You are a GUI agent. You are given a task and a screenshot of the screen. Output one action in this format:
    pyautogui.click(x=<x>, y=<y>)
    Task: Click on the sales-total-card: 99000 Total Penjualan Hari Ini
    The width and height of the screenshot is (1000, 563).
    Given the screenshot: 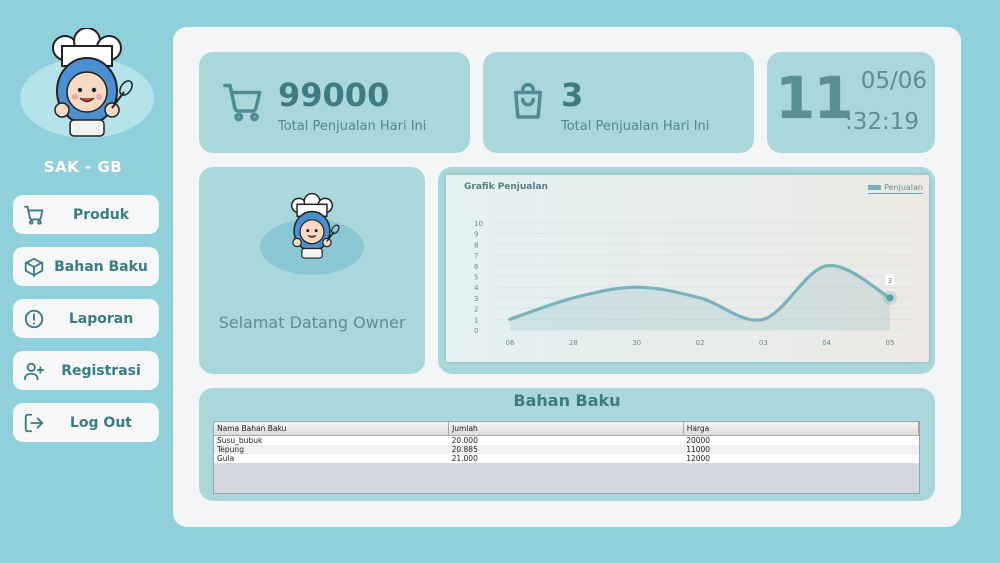 What is the action you would take?
    pyautogui.click(x=334, y=102)
    